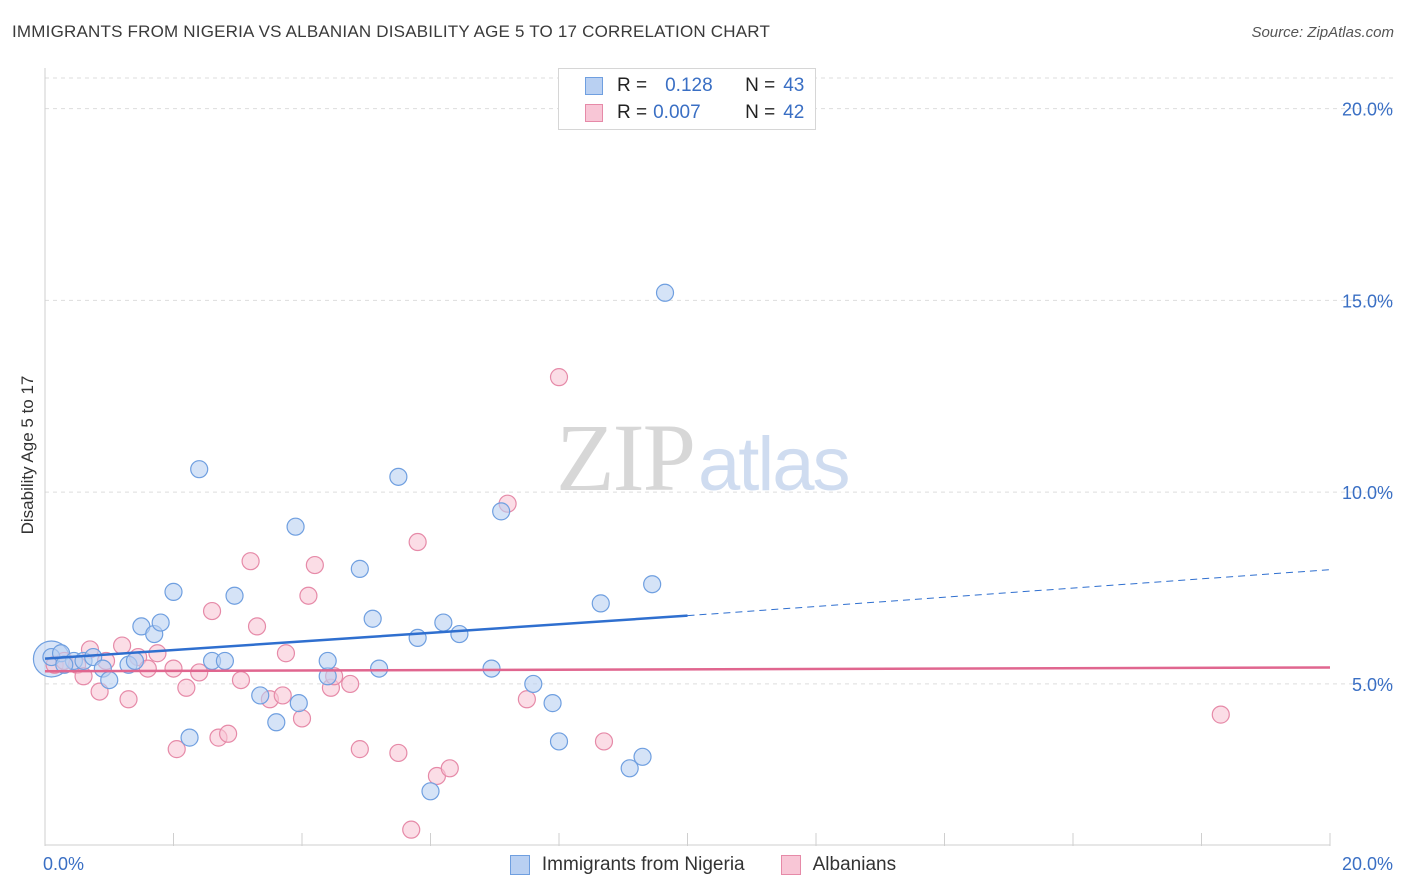 Image resolution: width=1406 pixels, height=892 pixels. What do you see at coordinates (854, 864) in the screenshot?
I see `legend-label: Albanians` at bounding box center [854, 864].